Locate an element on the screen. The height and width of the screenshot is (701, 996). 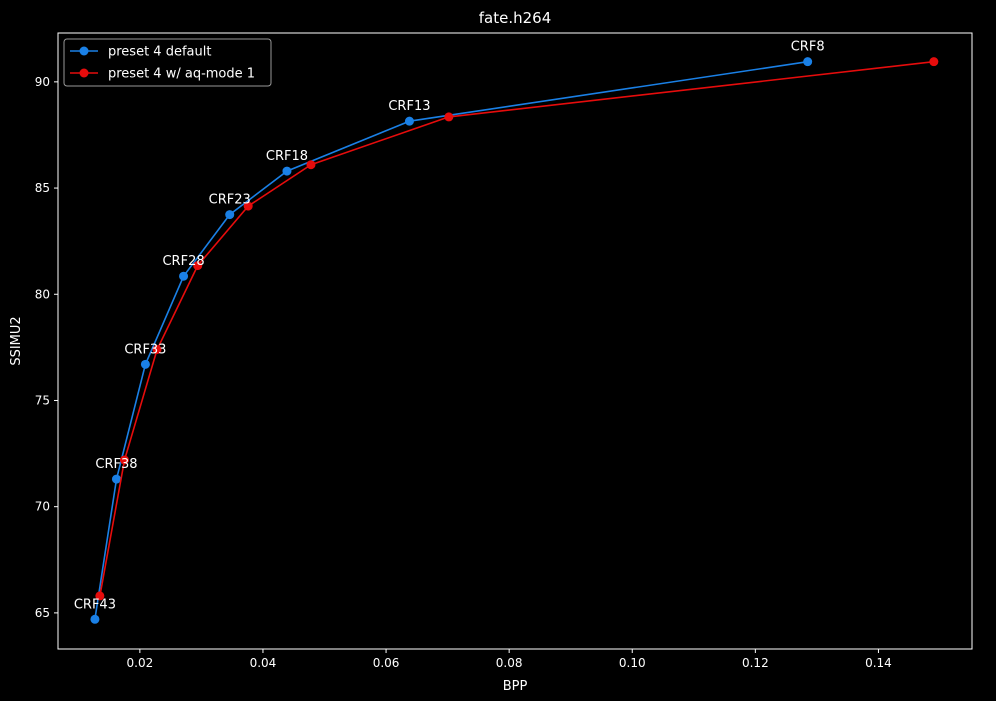
chart-title: fate.h264 is located at coordinates (515, 18).